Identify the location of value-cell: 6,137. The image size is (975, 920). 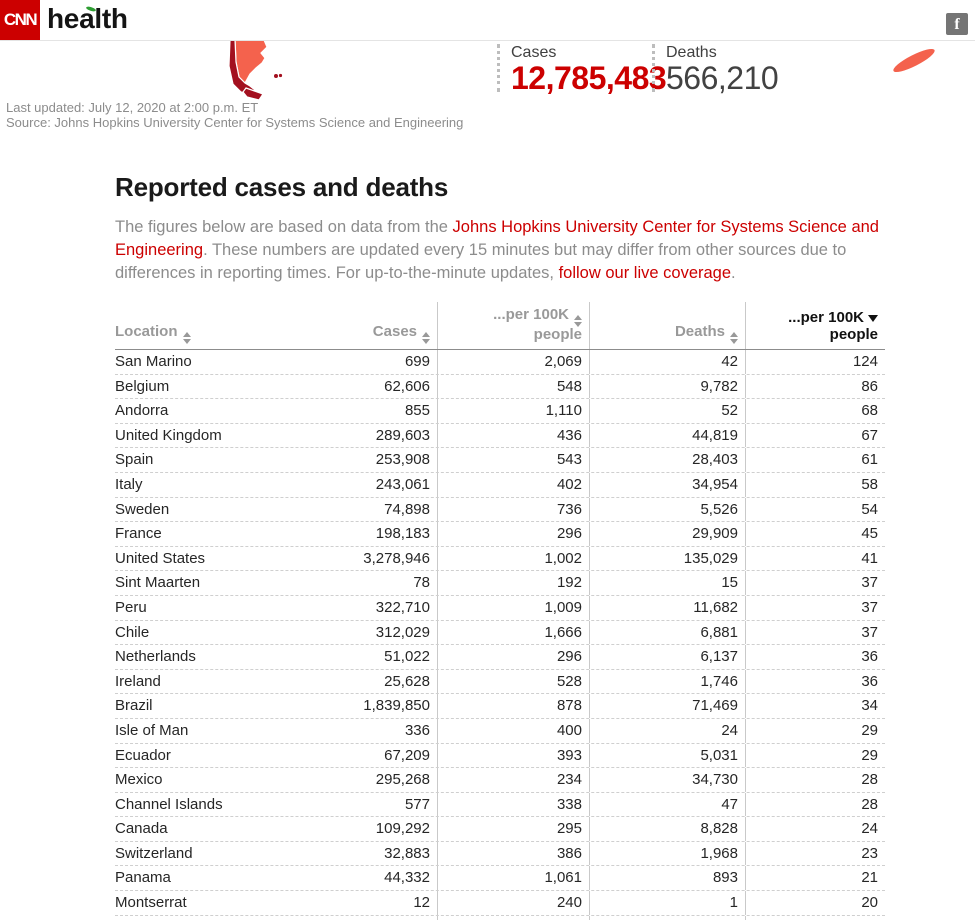
(719, 657).